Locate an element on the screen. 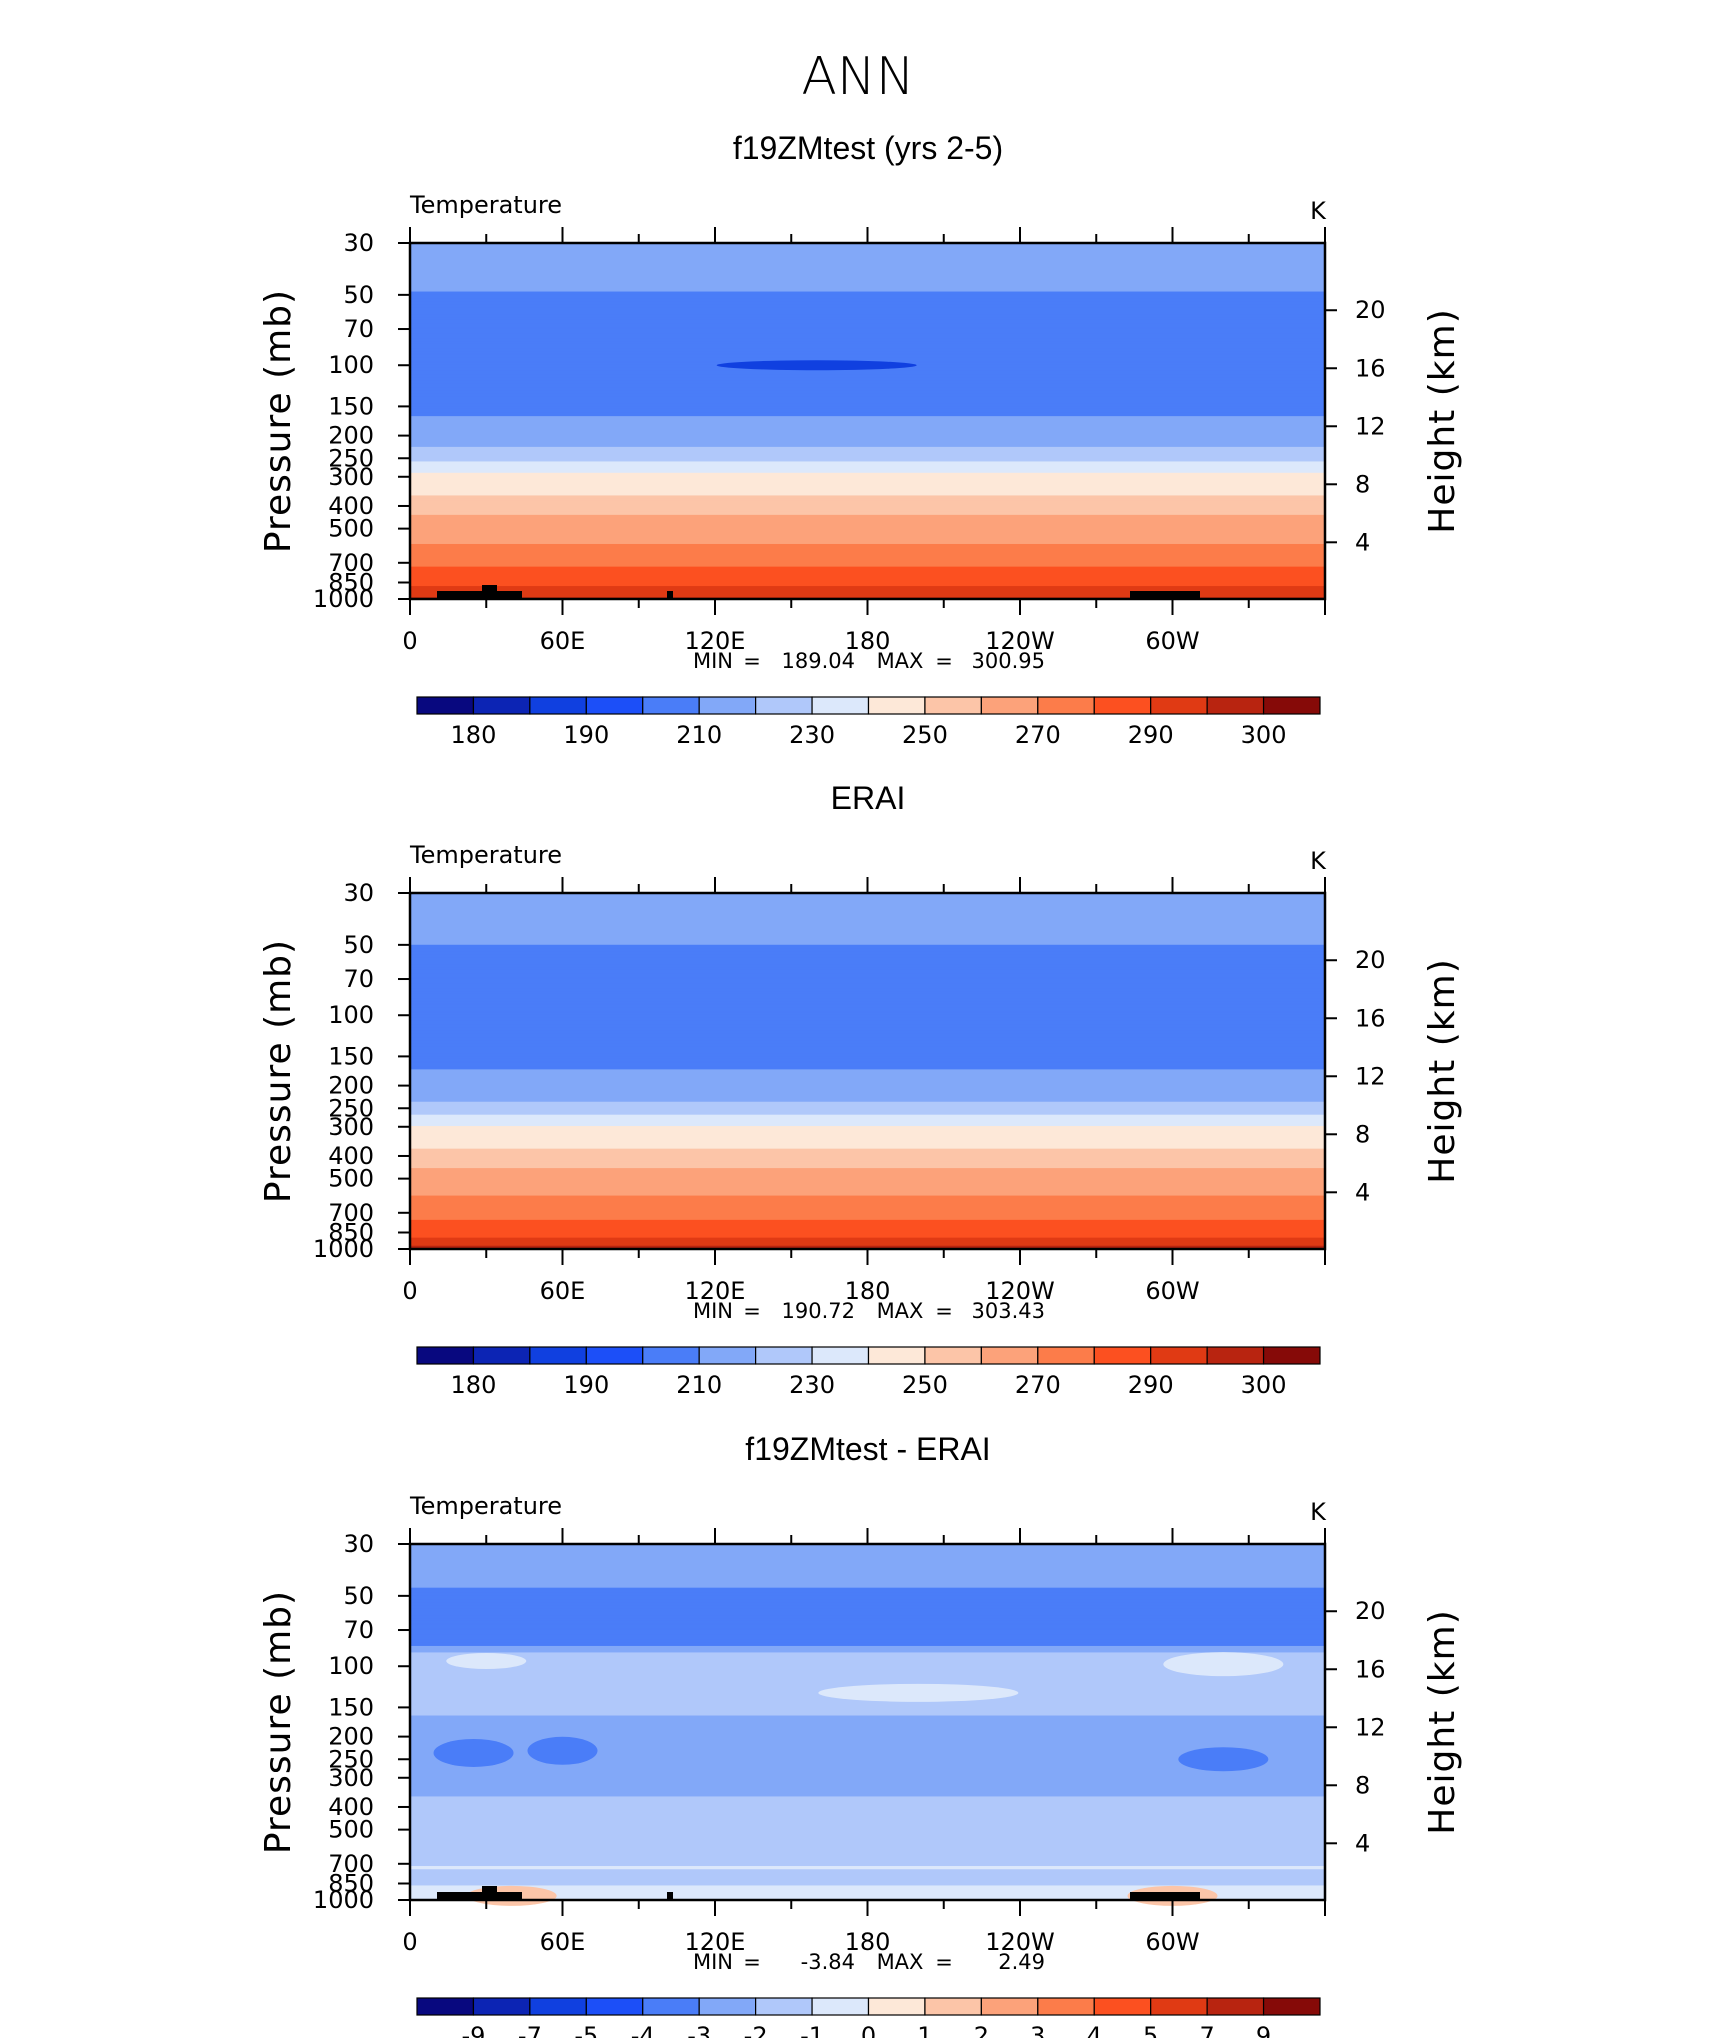 The height and width of the screenshot is (2038, 1710). pressure-tick-label: 70 is located at coordinates (358, 1630).